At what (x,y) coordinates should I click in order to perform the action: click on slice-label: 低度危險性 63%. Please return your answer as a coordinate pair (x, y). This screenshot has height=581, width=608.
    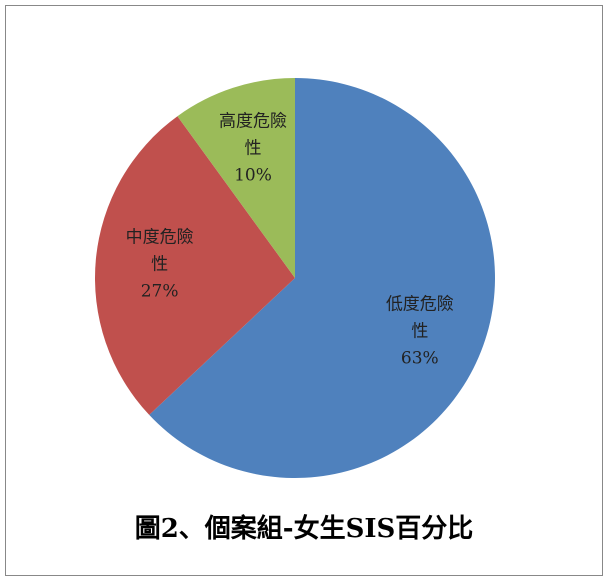
    Looking at the image, I should click on (420, 332).